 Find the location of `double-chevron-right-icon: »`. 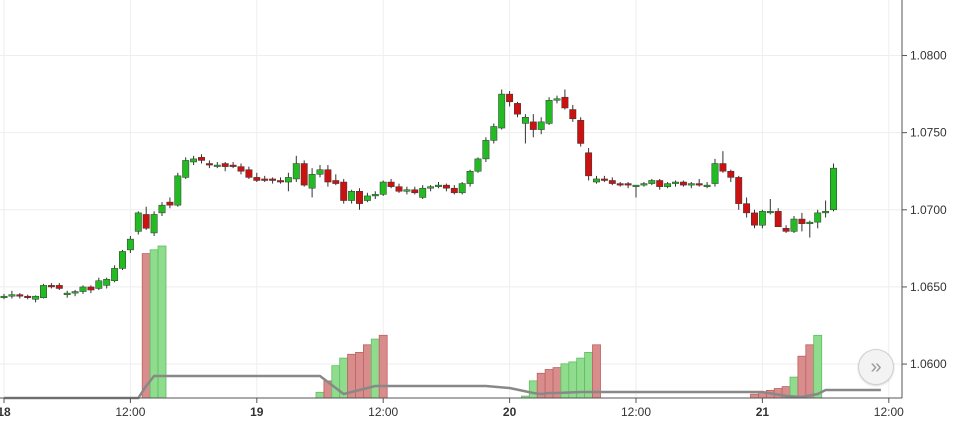

double-chevron-right-icon: » is located at coordinates (876, 367).